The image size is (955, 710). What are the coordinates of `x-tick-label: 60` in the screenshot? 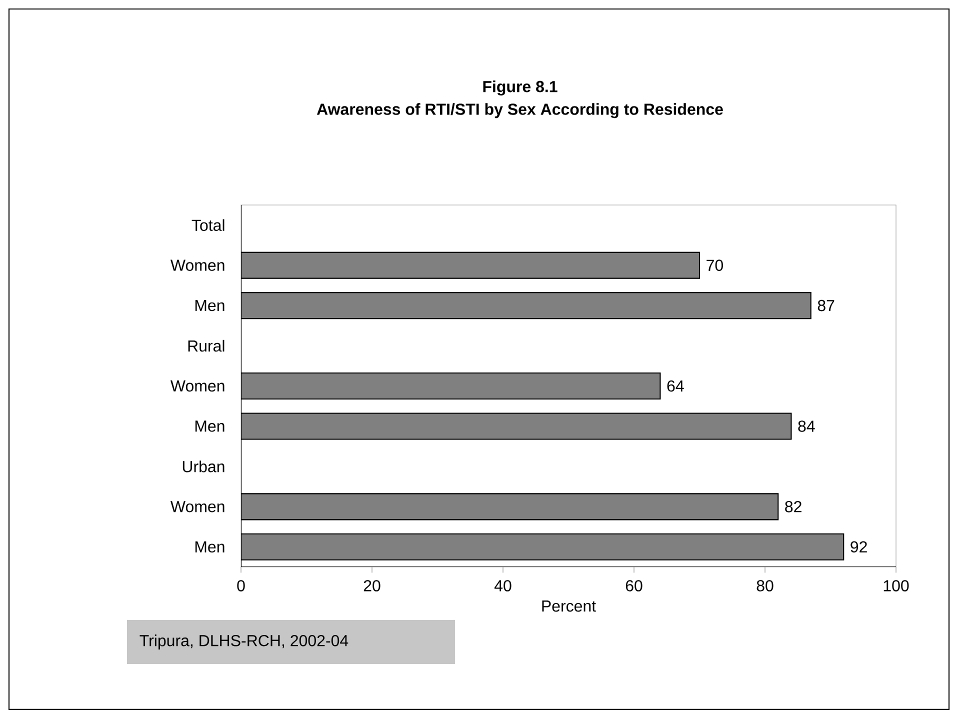 It's located at (634, 586).